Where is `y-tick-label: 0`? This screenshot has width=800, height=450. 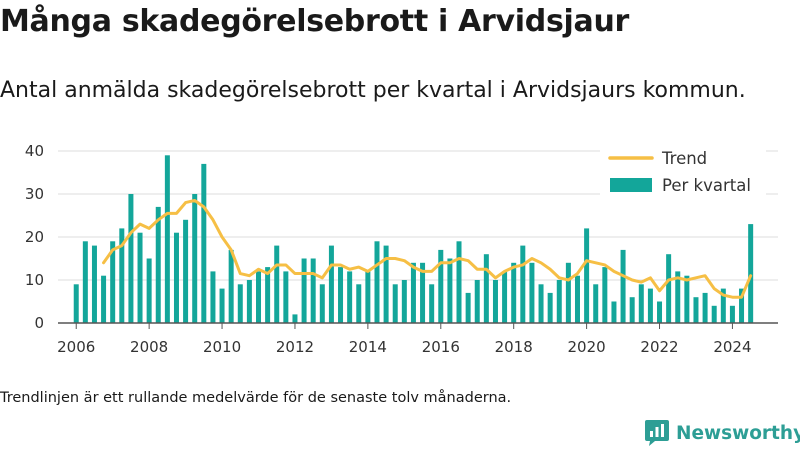 y-tick-label: 0 is located at coordinates (39, 323).